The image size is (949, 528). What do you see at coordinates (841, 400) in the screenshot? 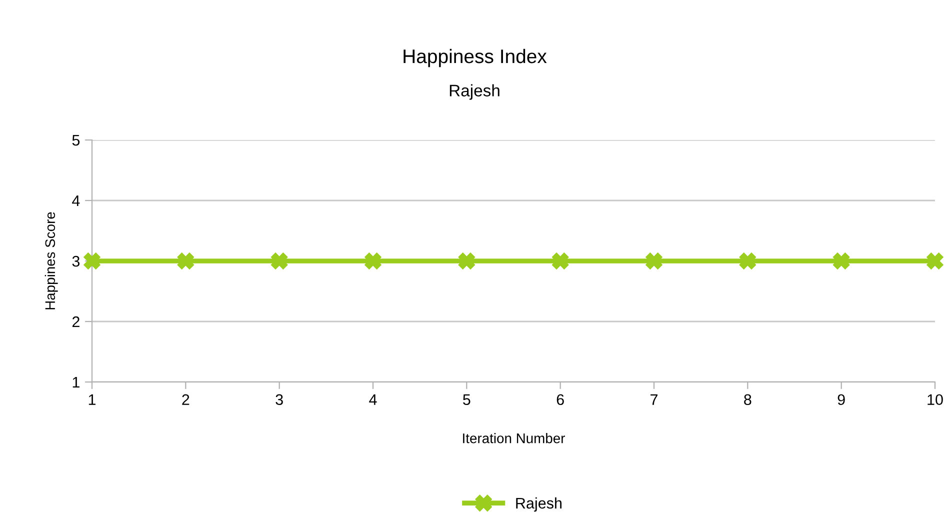
I see `x-tick-label: 9` at bounding box center [841, 400].